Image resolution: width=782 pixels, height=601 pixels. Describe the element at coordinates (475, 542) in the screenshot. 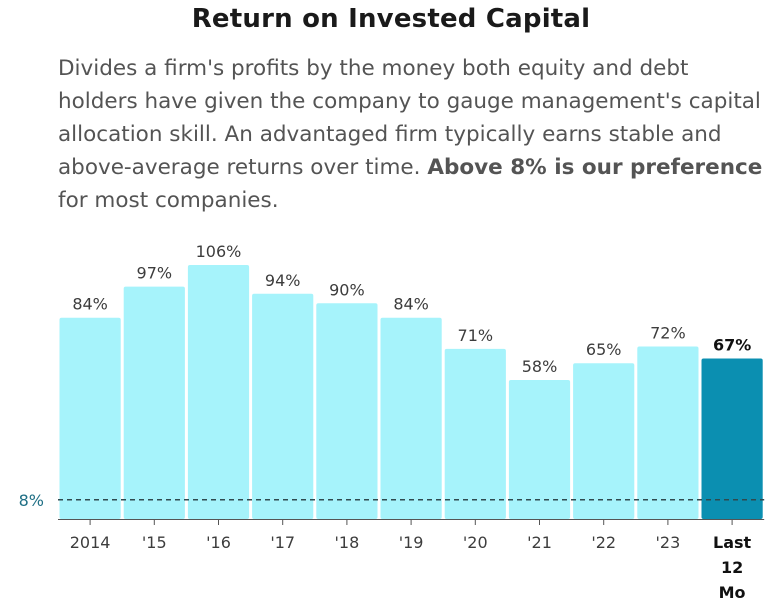

I see `x-tick-label-6: '20` at that location.